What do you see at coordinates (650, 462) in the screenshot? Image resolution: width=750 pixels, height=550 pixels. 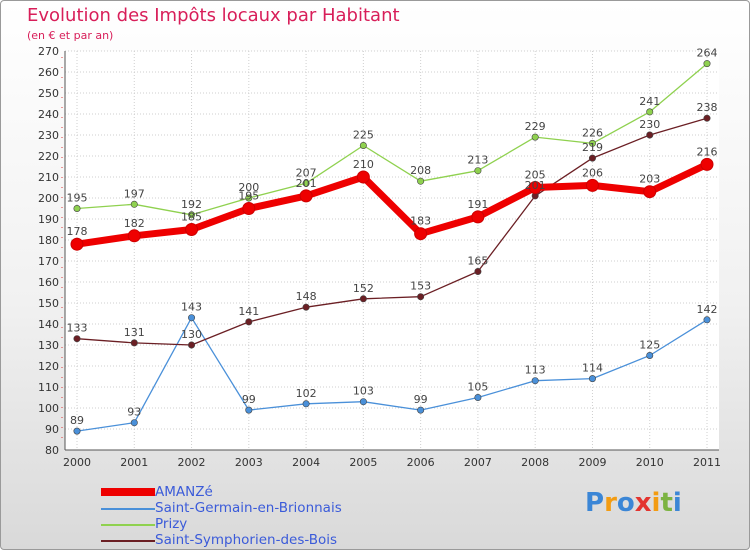 I see `x-tick-label: 2010` at bounding box center [650, 462].